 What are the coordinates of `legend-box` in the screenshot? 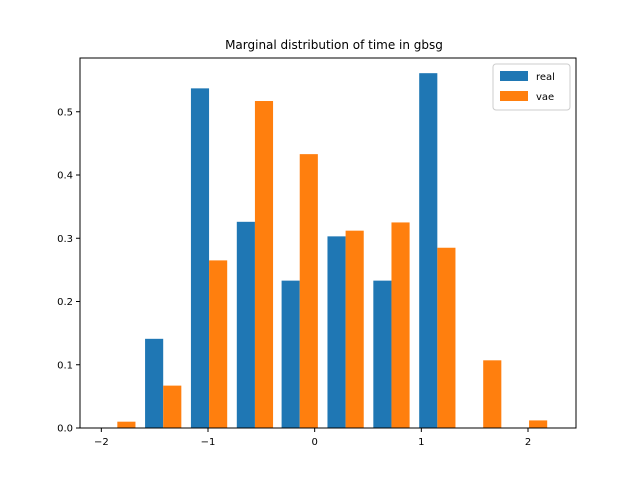 It's located at (531, 87).